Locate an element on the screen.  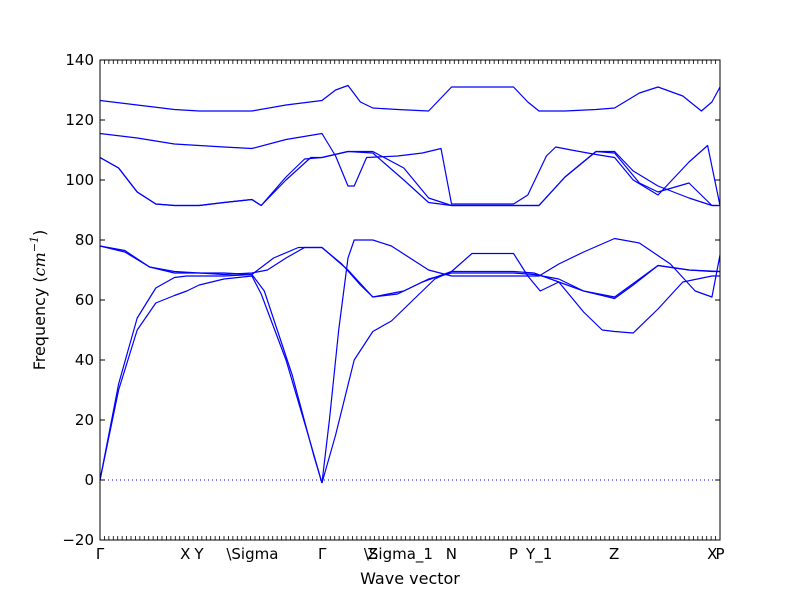
x-axis-label: Wave vector is located at coordinates (410, 578).